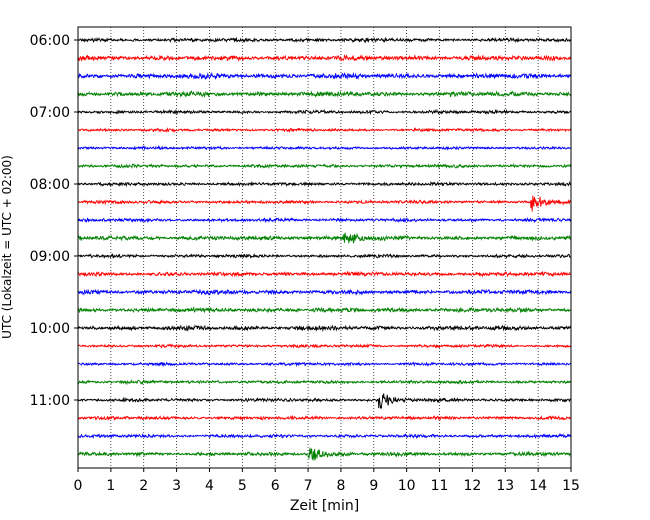 The height and width of the screenshot is (520, 650). What do you see at coordinates (505, 486) in the screenshot?
I see `x-tick-label: 13` at bounding box center [505, 486].